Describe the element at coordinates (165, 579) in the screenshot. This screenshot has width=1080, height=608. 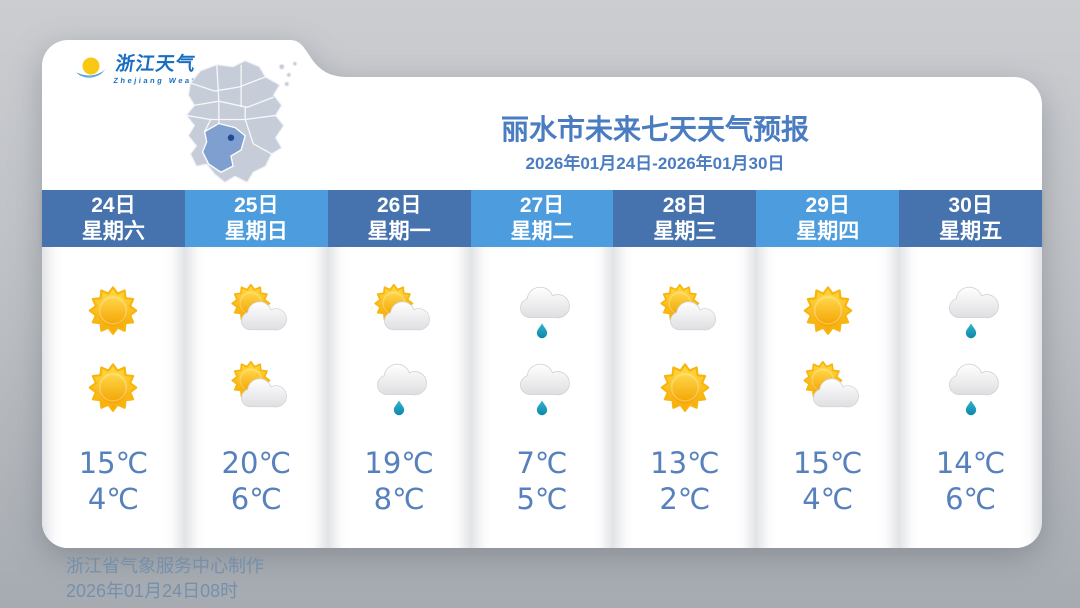
I see `footer: 浙江省气象服务中心制作 2026年01月24日08时` at that location.